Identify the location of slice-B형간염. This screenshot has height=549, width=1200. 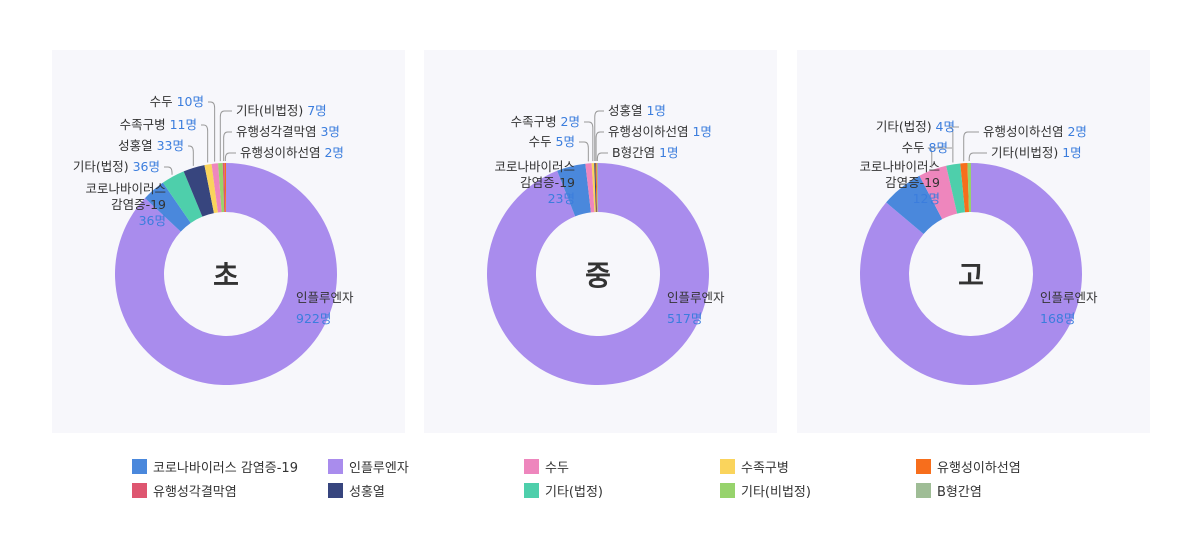
(597, 188).